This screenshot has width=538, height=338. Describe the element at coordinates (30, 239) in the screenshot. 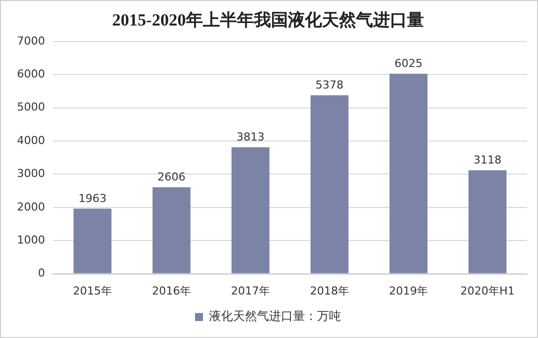

I see `y-tick-label: 1000` at that location.